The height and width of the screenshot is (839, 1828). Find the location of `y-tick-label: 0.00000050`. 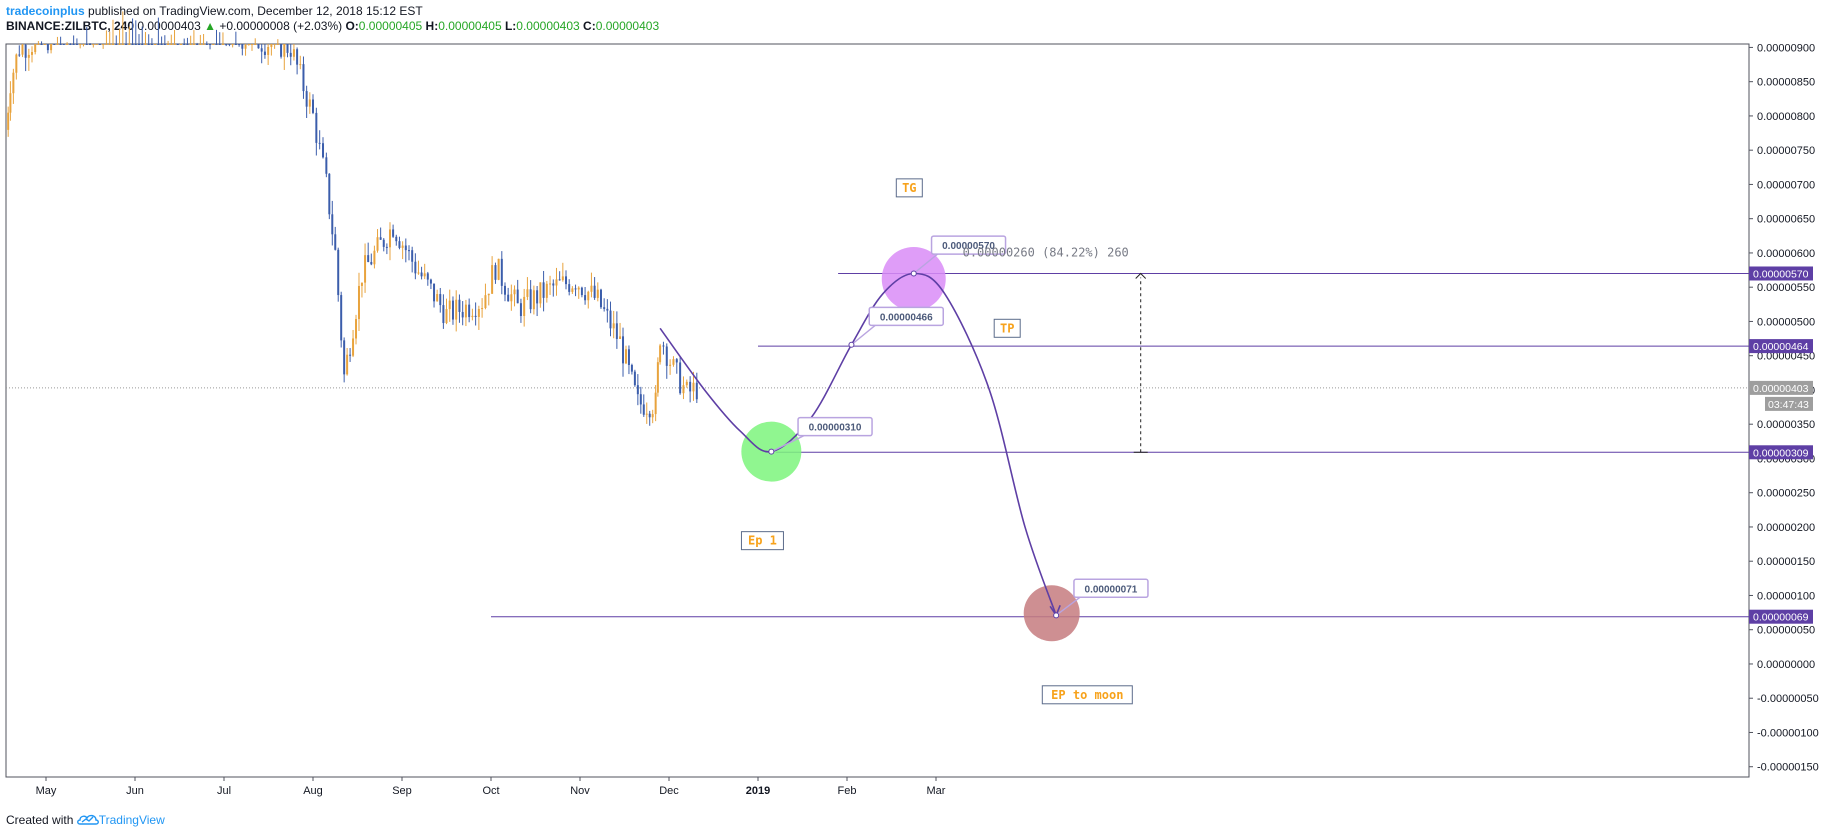

y-tick-label: 0.00000050 is located at coordinates (1786, 631).